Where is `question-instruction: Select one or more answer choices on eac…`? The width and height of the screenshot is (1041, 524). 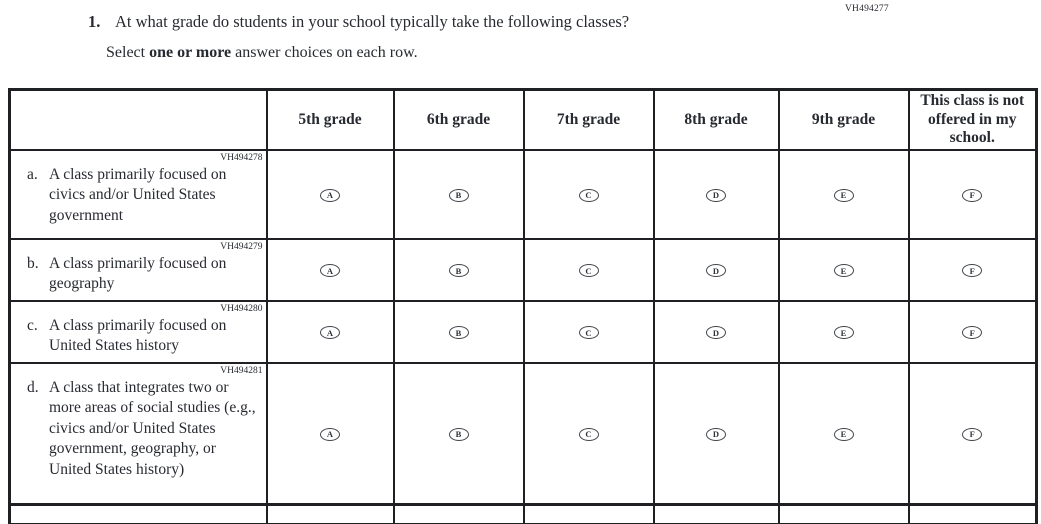
question-instruction: Select one or more answer choices on eac… is located at coordinates (262, 53).